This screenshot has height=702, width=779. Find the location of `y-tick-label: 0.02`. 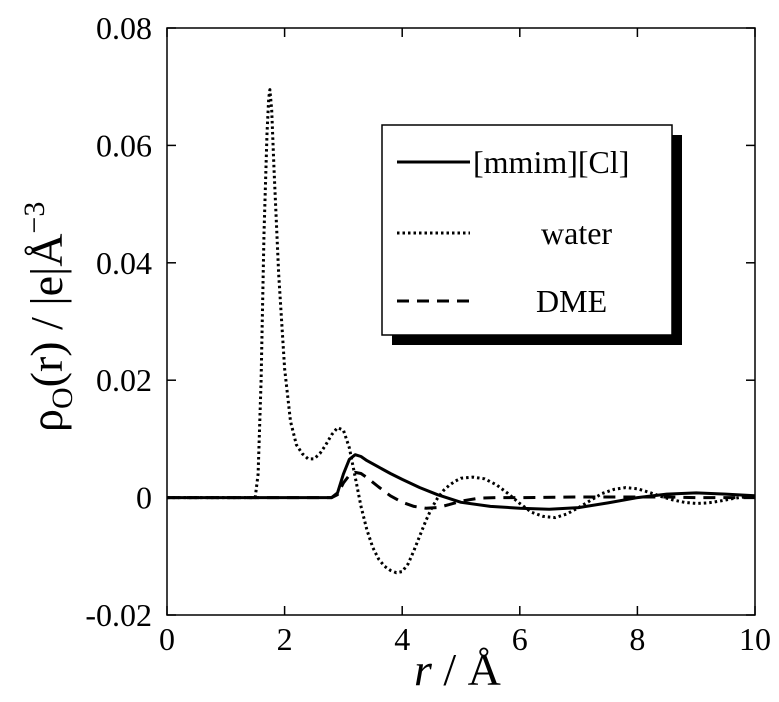

y-tick-label: 0.02 is located at coordinates (124, 380).